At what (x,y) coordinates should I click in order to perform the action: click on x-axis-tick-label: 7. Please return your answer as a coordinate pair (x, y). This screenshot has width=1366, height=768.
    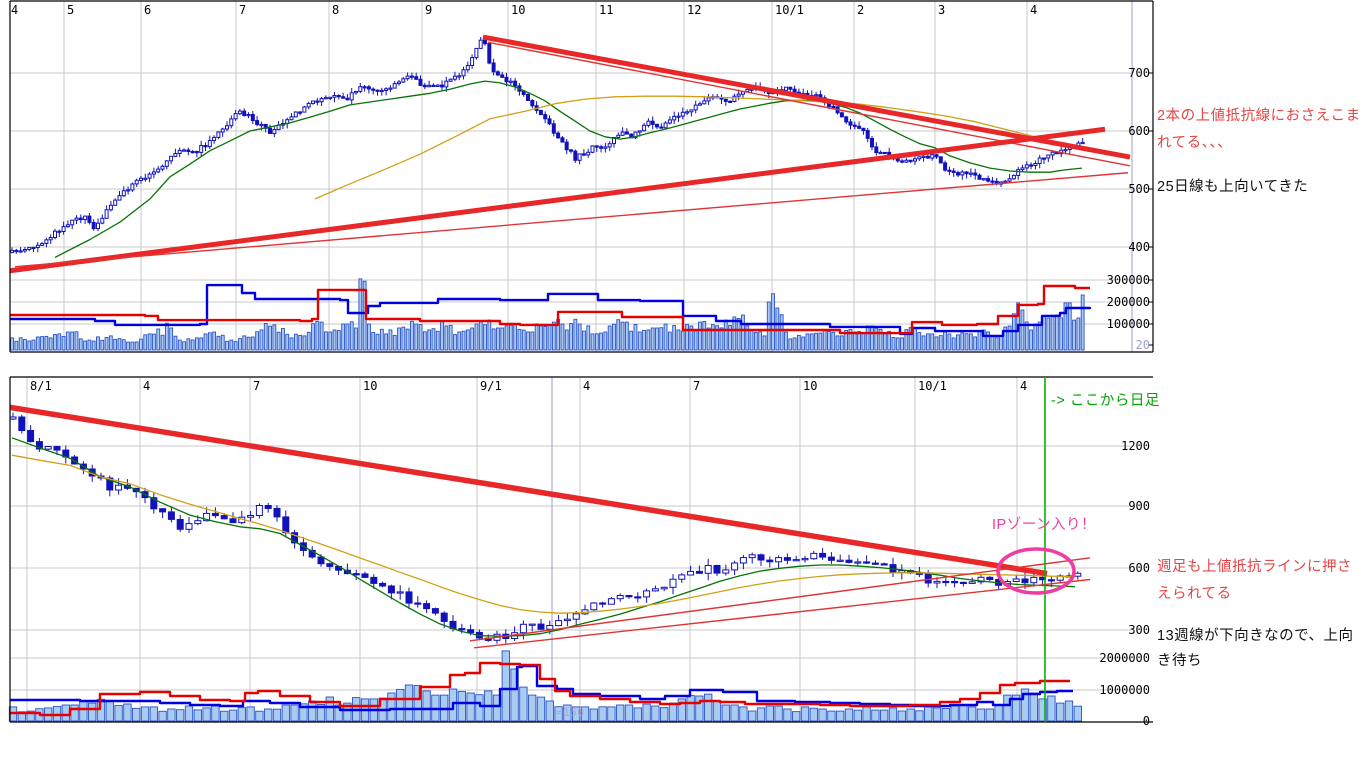
    Looking at the image, I should click on (256, 386).